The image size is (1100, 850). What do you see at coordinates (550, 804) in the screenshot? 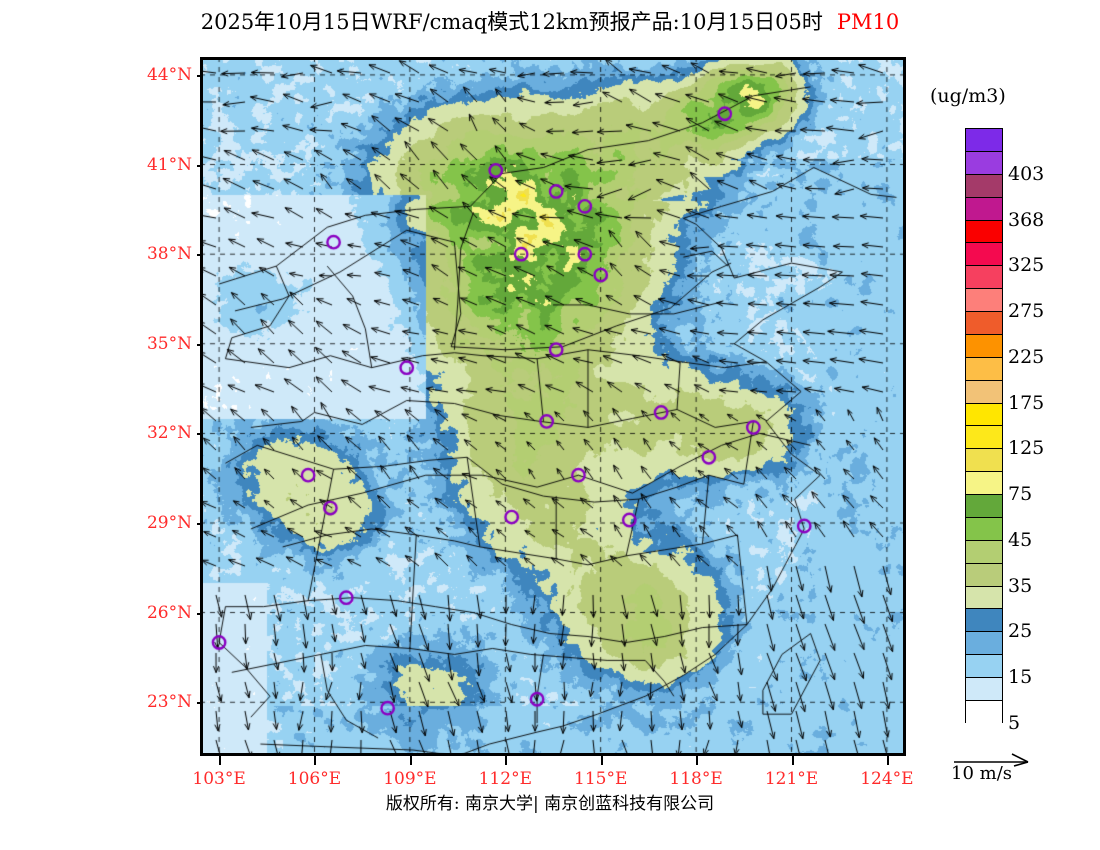
I see `copyright-notice: 版权所有: 南京大学| 南京创蓝科技有限公司` at bounding box center [550, 804].